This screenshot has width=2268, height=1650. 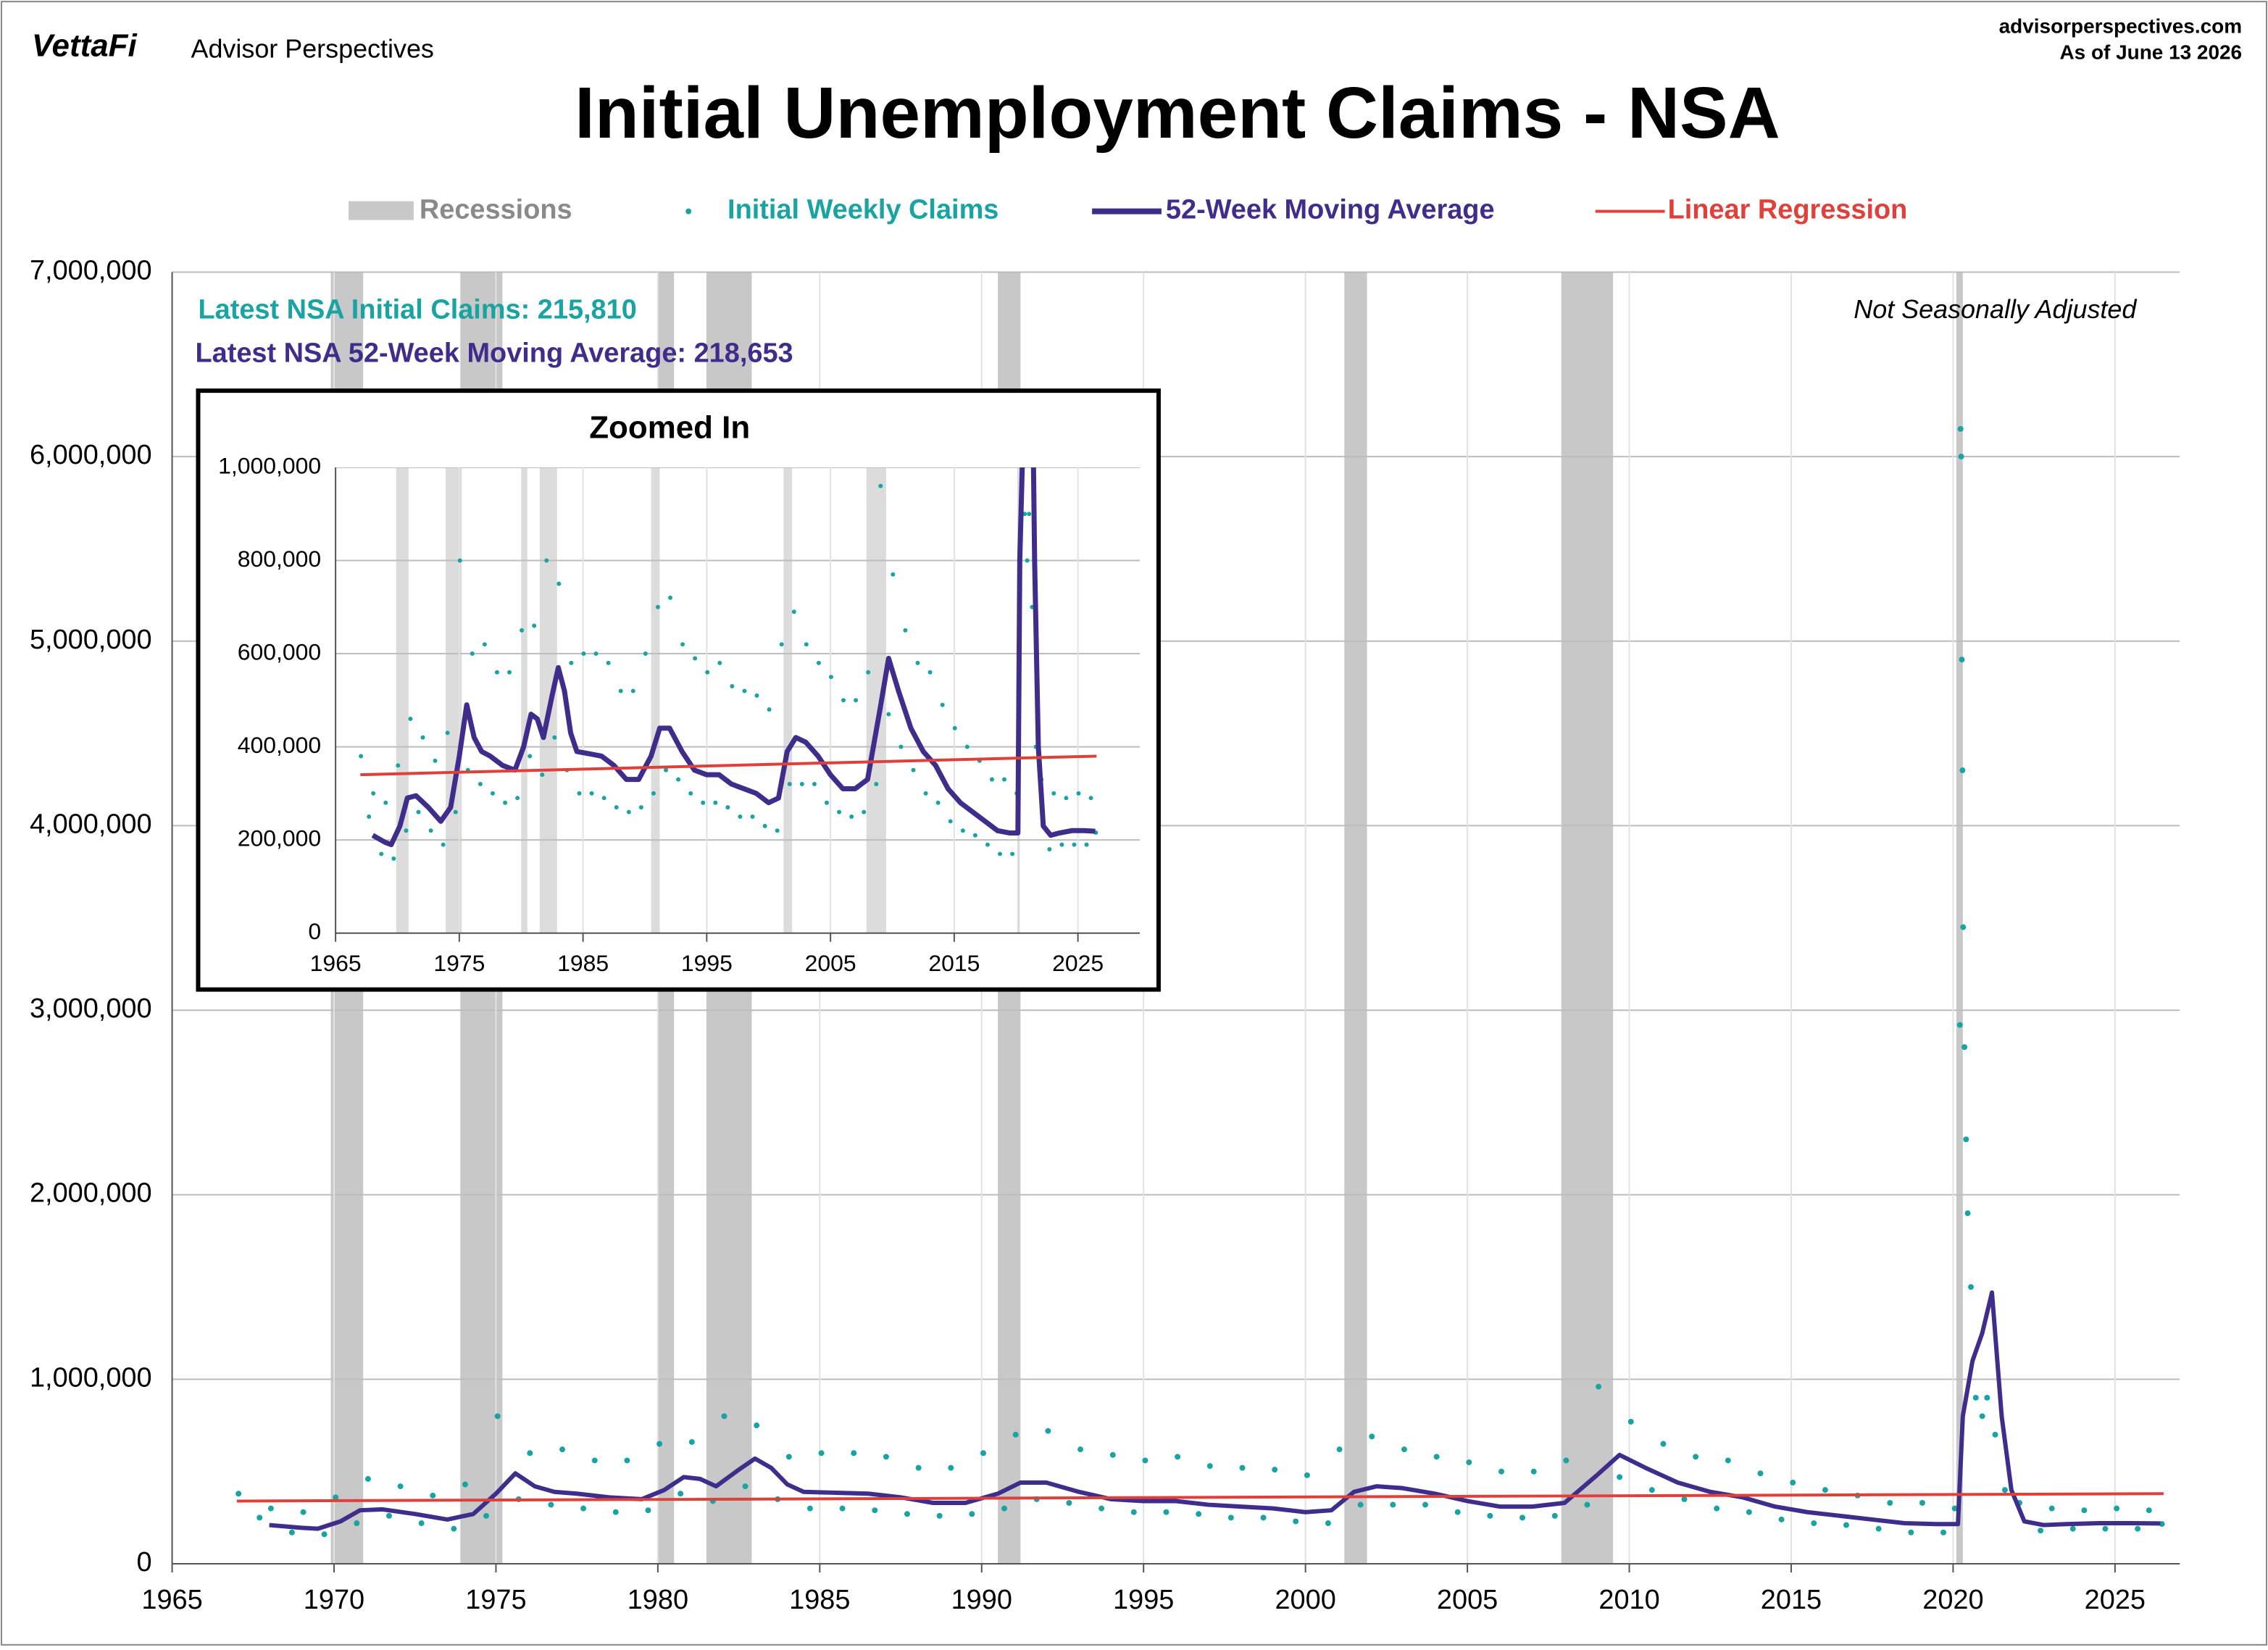 What do you see at coordinates (91, 824) in the screenshot?
I see `y-tick-label: 4,000,000` at bounding box center [91, 824].